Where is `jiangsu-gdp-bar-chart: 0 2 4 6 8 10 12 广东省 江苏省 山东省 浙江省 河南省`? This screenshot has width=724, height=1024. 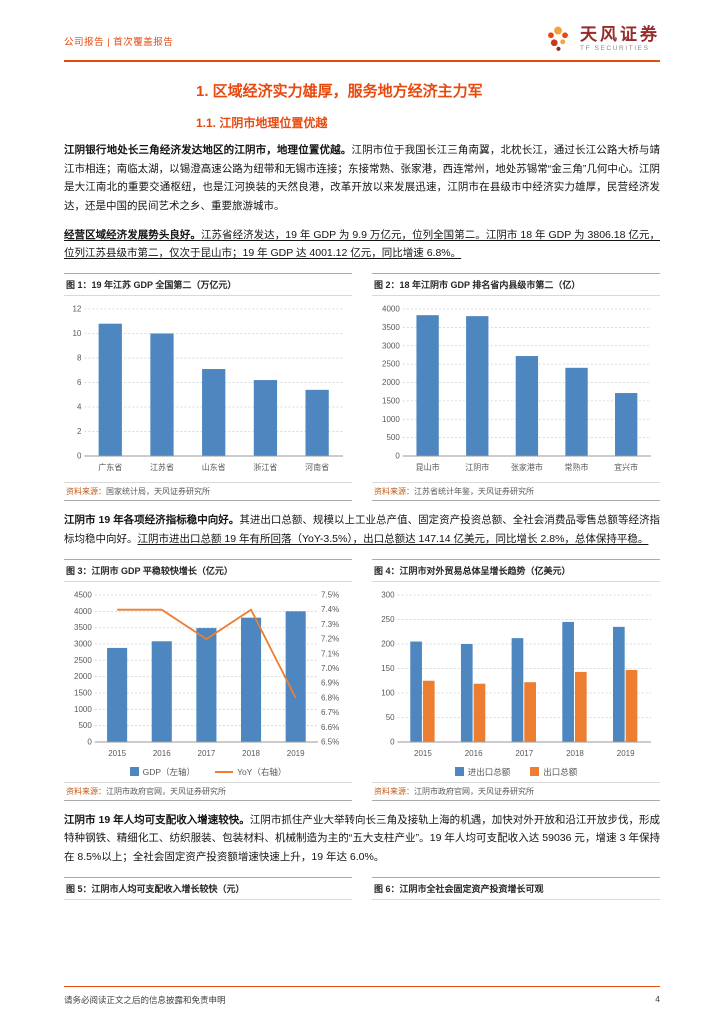
jiangsu-gdp-bar-chart: 0 2 4 6 8 10 12 广东省 江苏省 山东省 浙江省 河南省 is located at coordinates (208, 387).